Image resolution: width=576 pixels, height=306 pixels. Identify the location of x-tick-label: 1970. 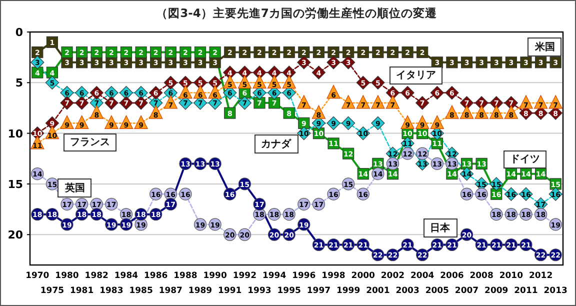
(38, 276).